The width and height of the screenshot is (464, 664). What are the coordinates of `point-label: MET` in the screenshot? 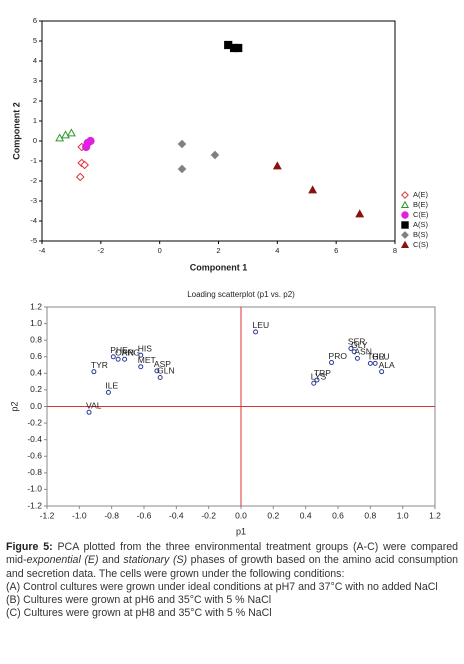 It's located at (147, 360).